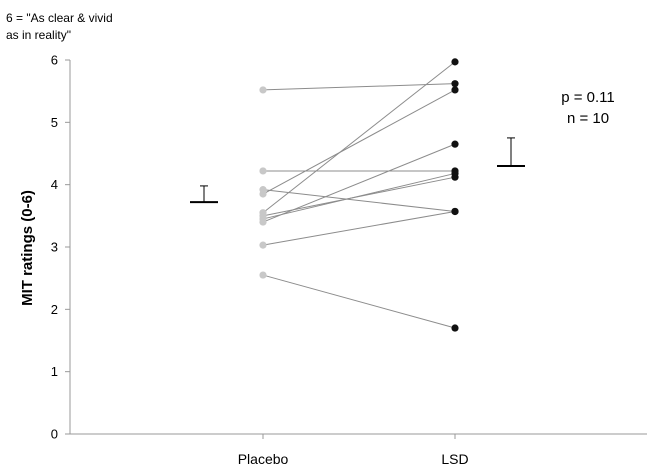 This screenshot has width=647, height=469. I want to click on y-annotation-line-1: 6 = "As clear & vivid, so click(59, 18).